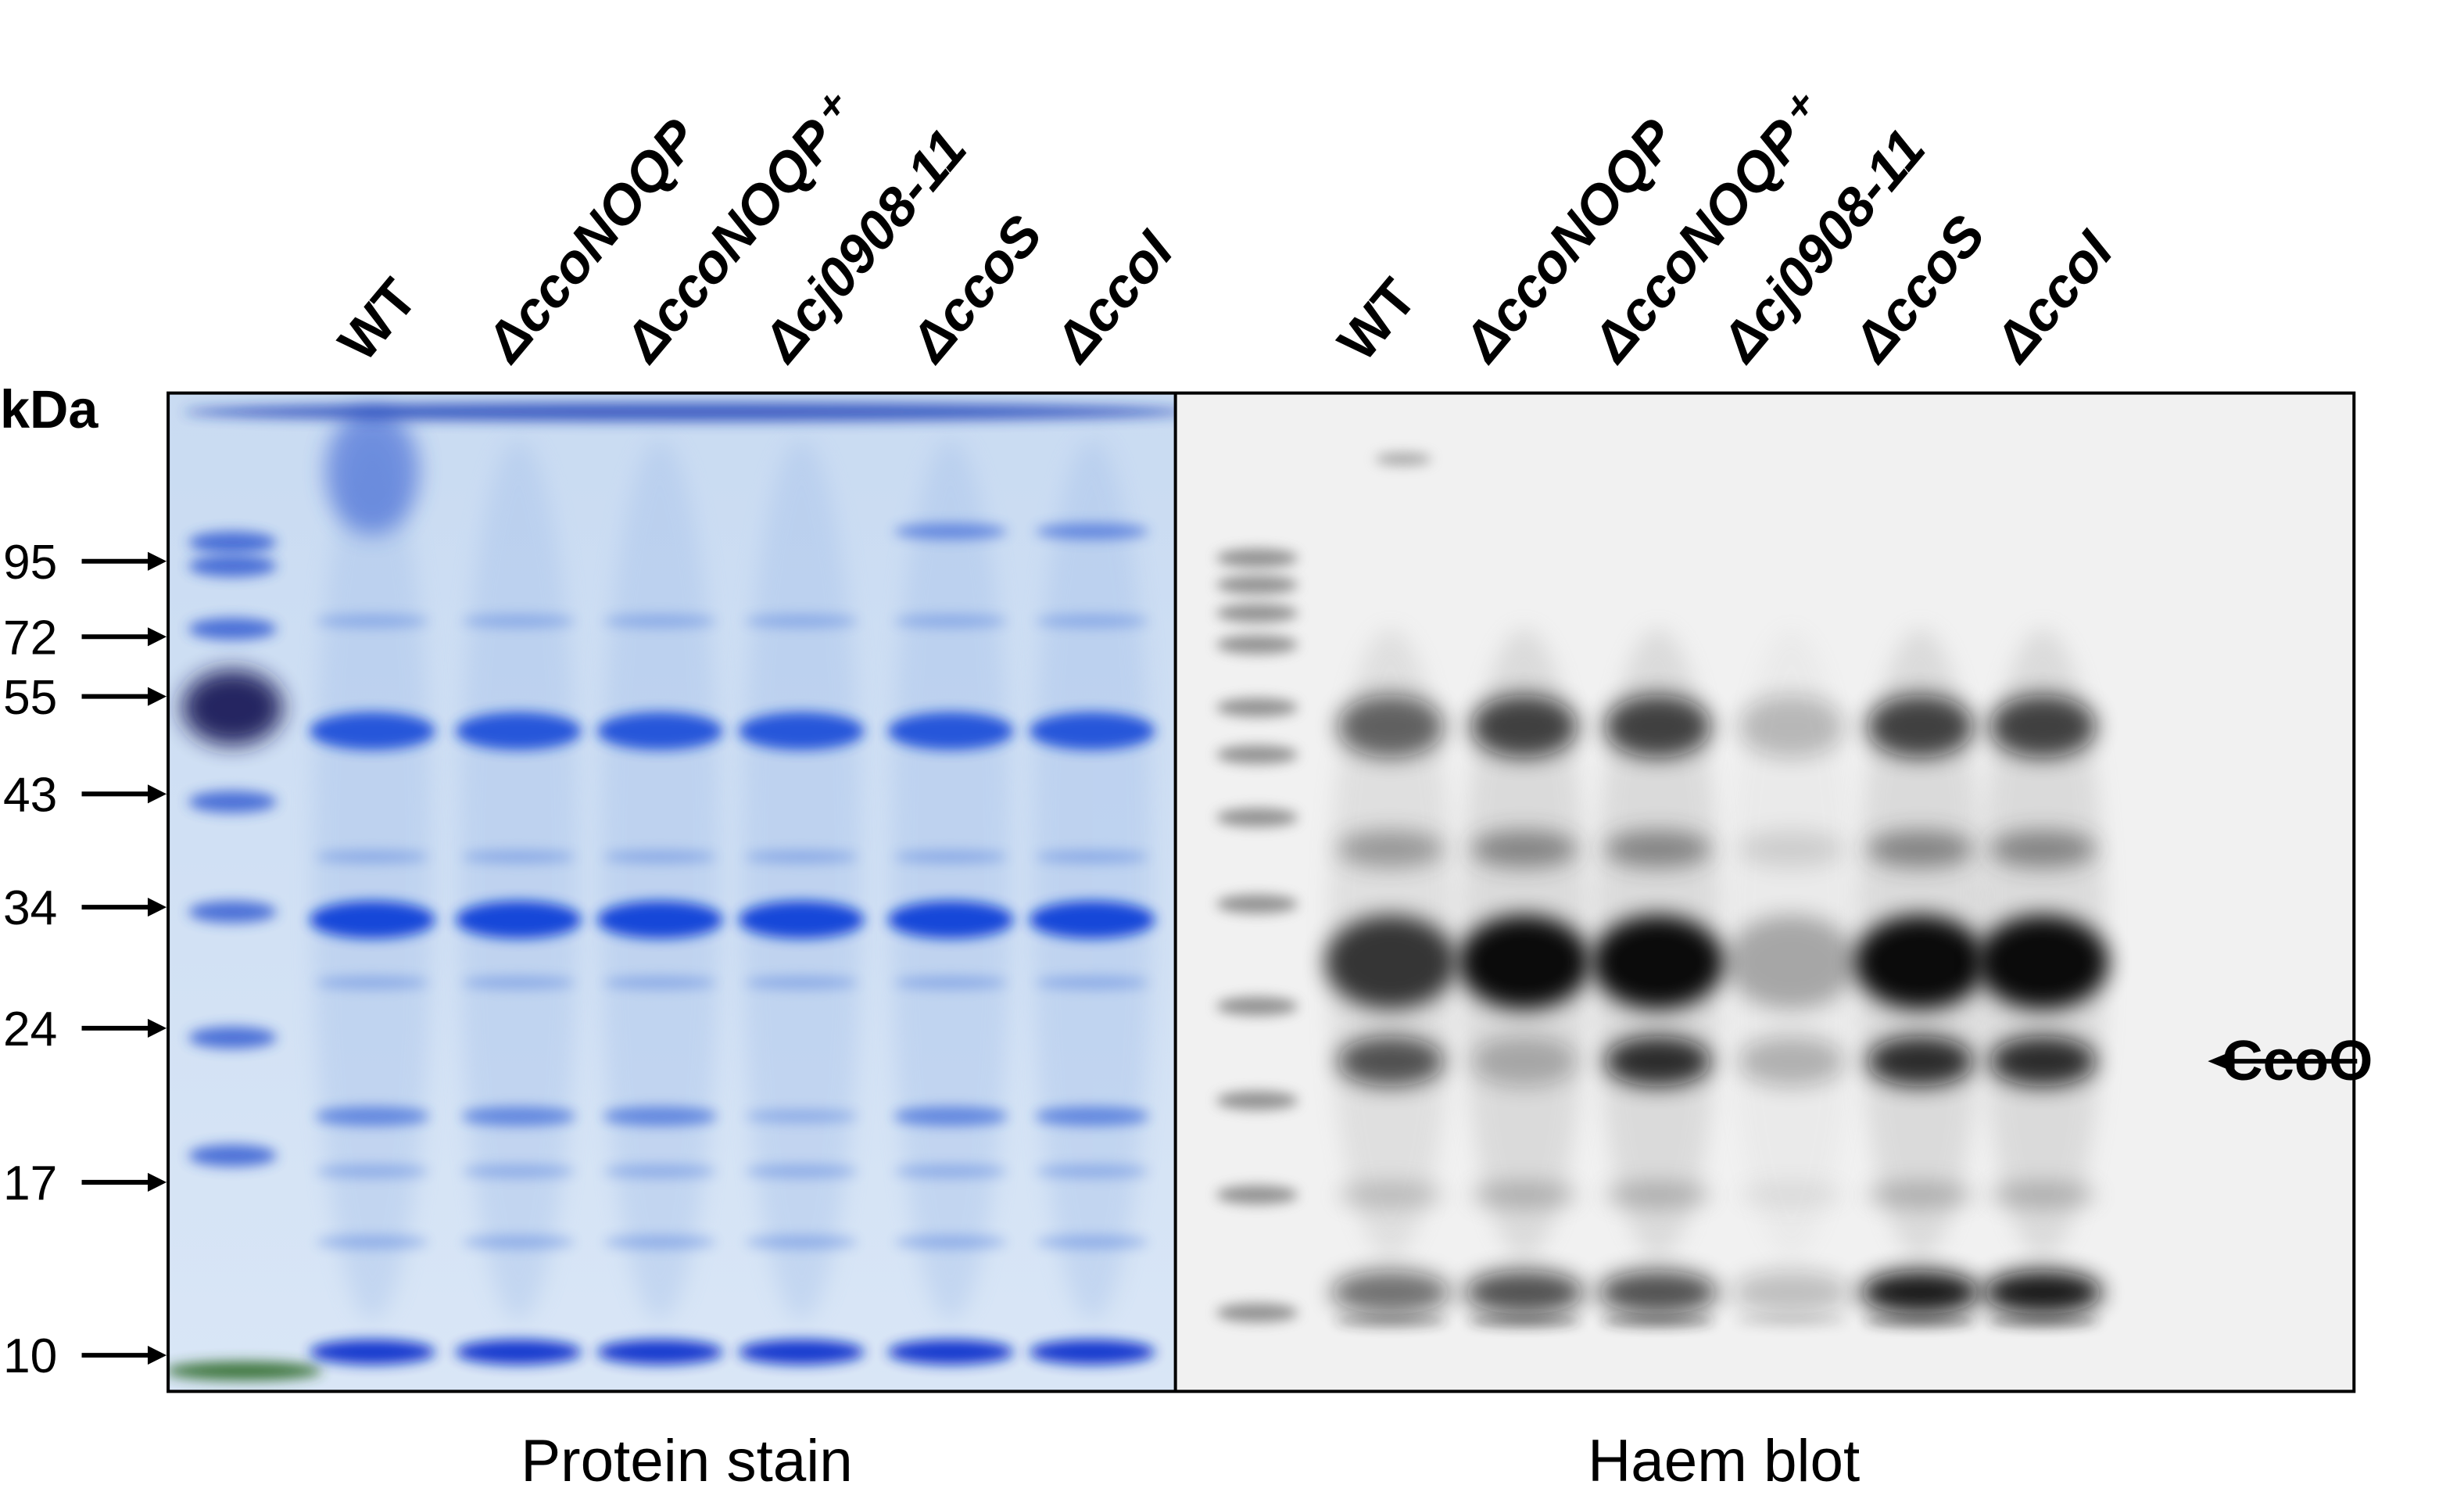 Image resolution: width=2464 pixels, height=1492 pixels. Describe the element at coordinates (49, 409) in the screenshot. I see `kda-label: kDa` at that location.